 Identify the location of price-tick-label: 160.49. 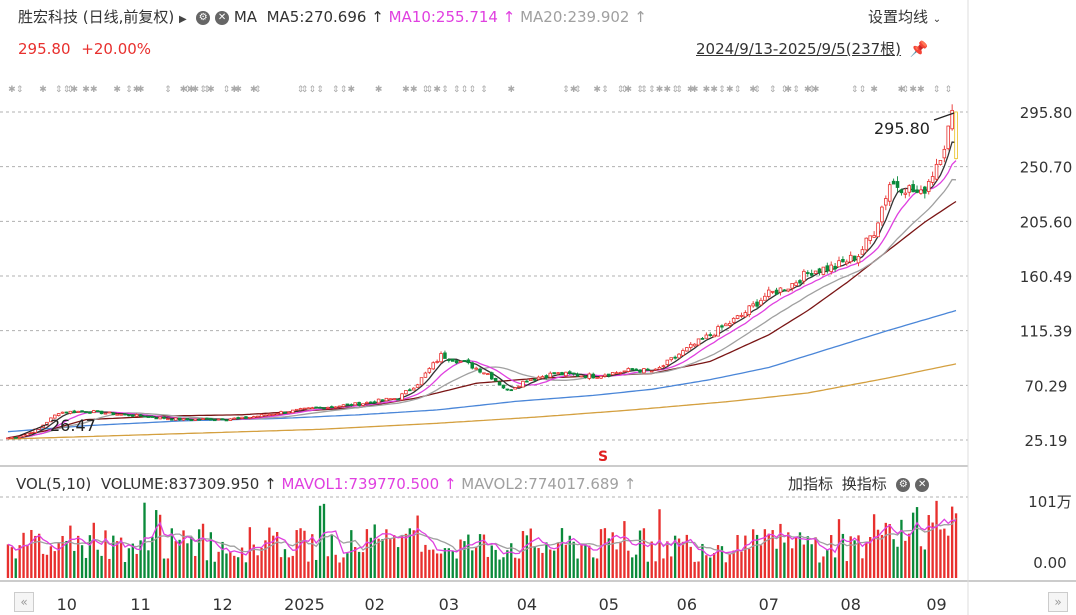
(1046, 277).